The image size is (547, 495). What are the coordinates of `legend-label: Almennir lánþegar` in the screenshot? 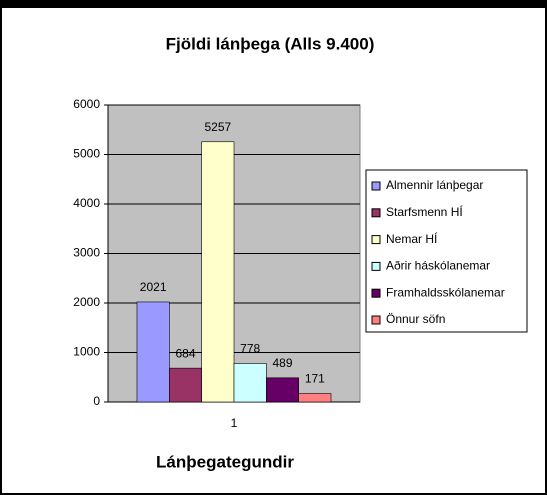 It's located at (434, 185).